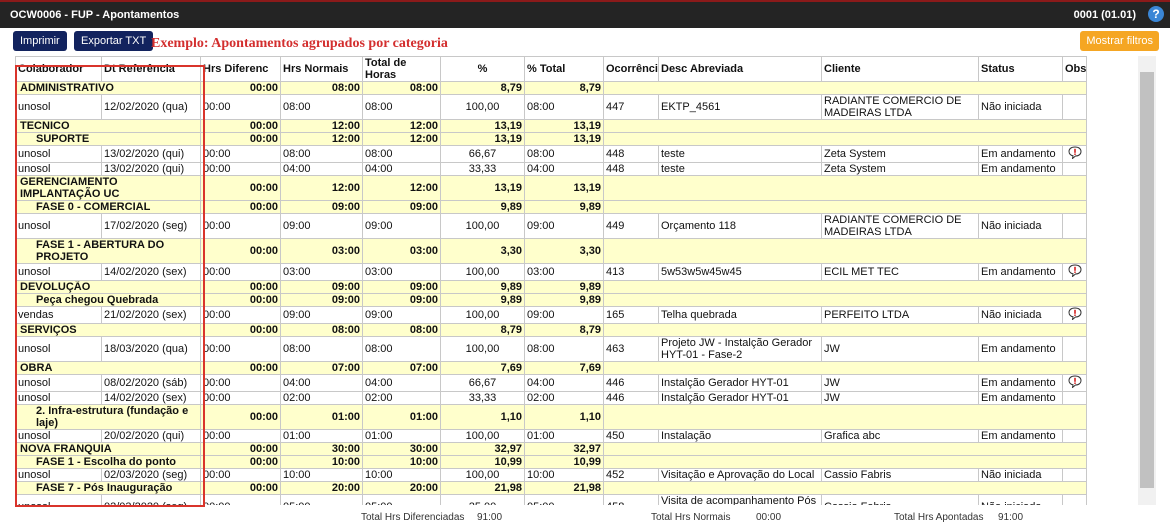 This screenshot has width=1170, height=531. Describe the element at coordinates (58, 315) in the screenshot. I see `cell: vendas` at that location.